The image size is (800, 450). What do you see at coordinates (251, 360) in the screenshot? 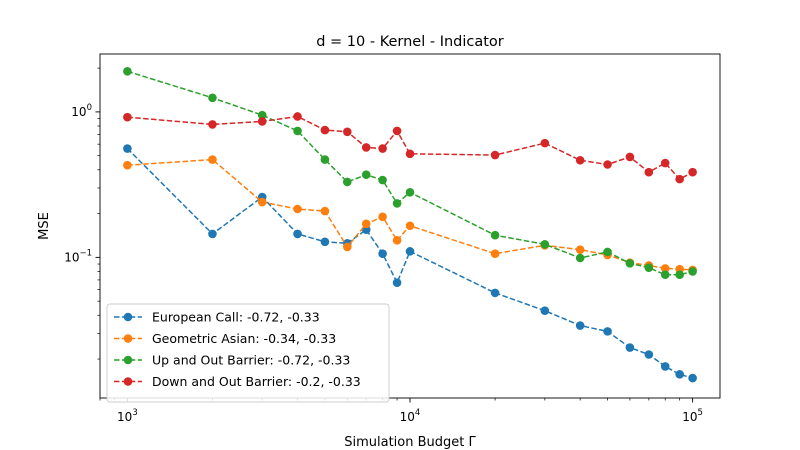
I see `legend-label: Up and Out Barrier: -0.72, -0.33` at bounding box center [251, 360].